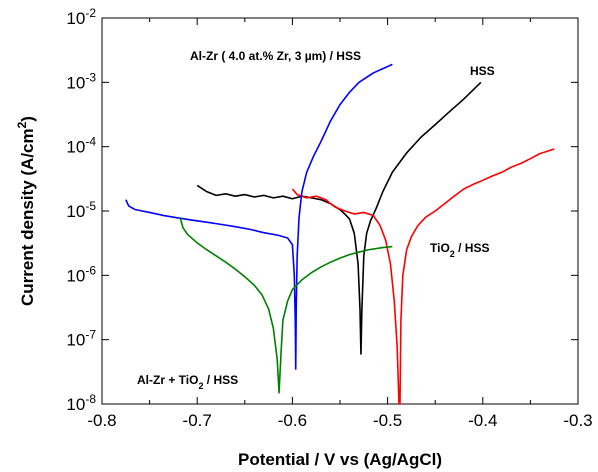 Image resolution: width=598 pixels, height=472 pixels. What do you see at coordinates (292, 420) in the screenshot?
I see `x-tick-label: -0.6` at bounding box center [292, 420].